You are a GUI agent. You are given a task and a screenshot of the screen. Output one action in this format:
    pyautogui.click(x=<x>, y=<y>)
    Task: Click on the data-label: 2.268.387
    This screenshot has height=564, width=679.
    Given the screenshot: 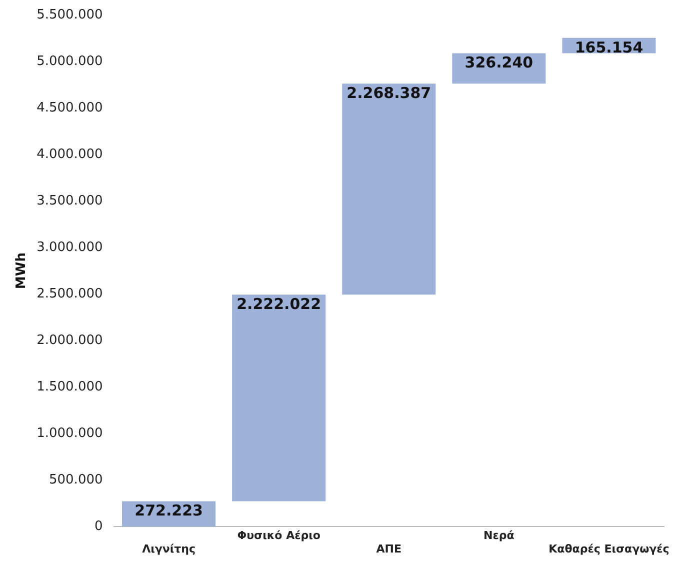 What is the action you would take?
    pyautogui.click(x=389, y=93)
    